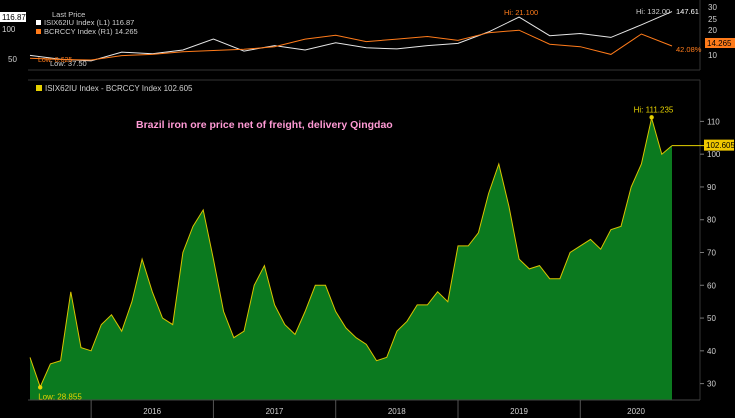 Image resolution: width=735 pixels, height=418 pixels. What do you see at coordinates (714, 154) in the screenshot?
I see `y-tick-label: 100` at bounding box center [714, 154].